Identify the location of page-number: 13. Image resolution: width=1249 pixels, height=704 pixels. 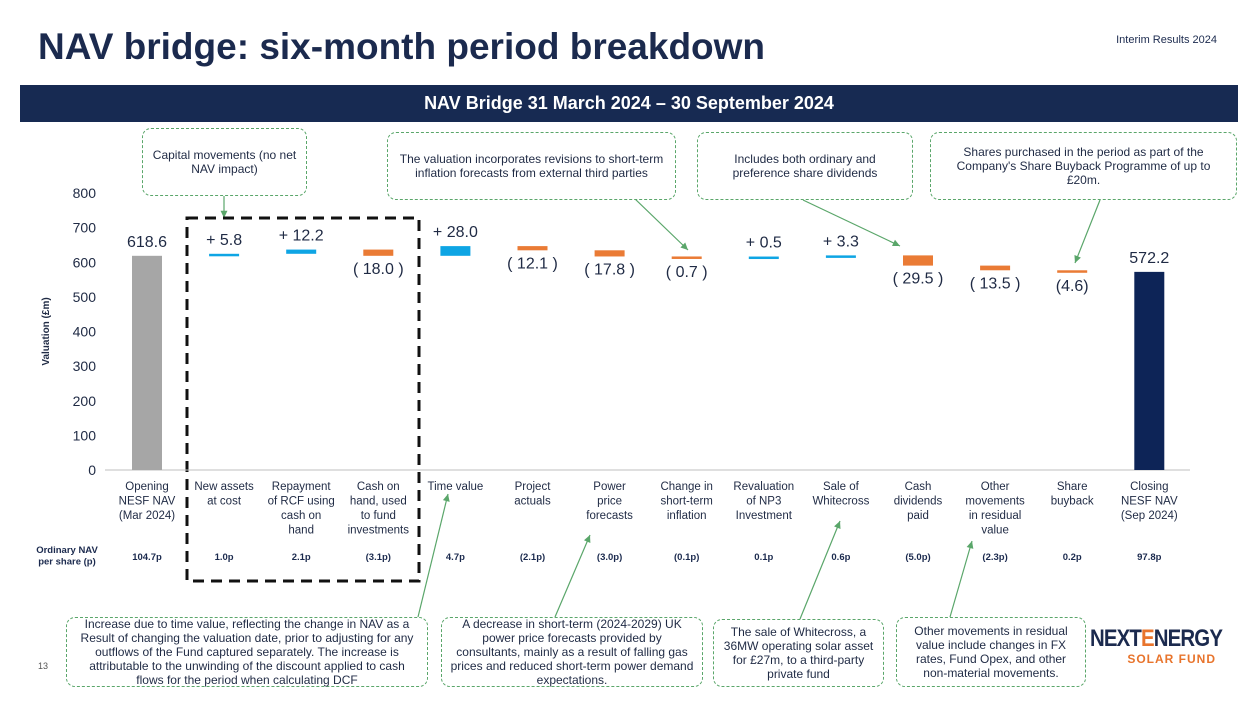
(43, 666).